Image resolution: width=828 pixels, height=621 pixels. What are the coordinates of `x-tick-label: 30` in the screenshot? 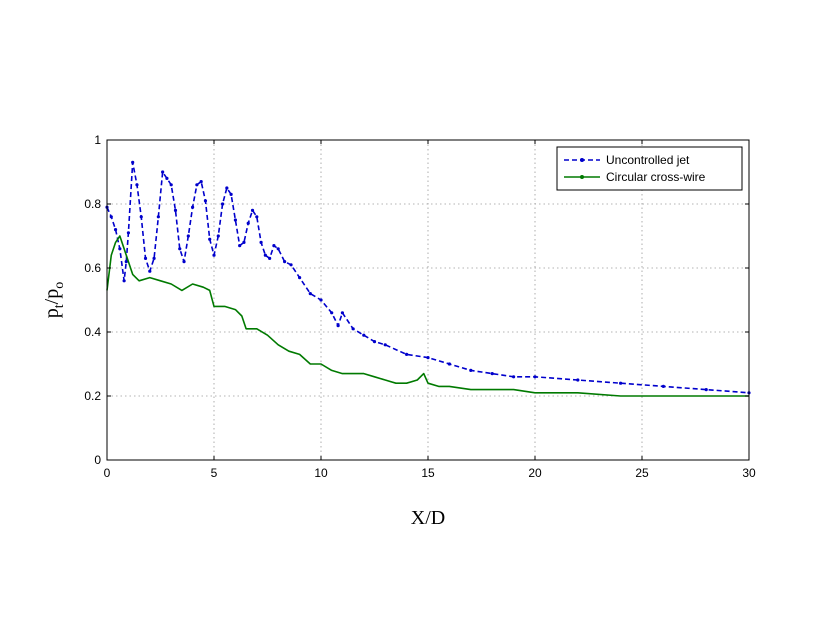 It's located at (749, 473).